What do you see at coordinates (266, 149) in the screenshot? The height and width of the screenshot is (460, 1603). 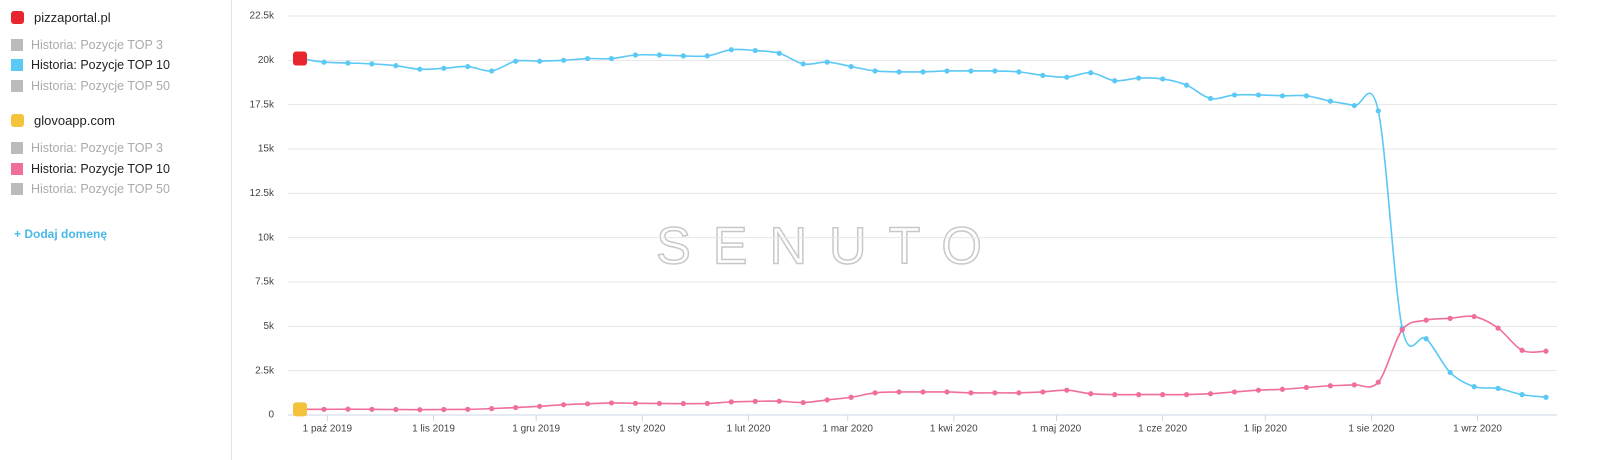 I see `y-tick-label: 15k` at bounding box center [266, 149].